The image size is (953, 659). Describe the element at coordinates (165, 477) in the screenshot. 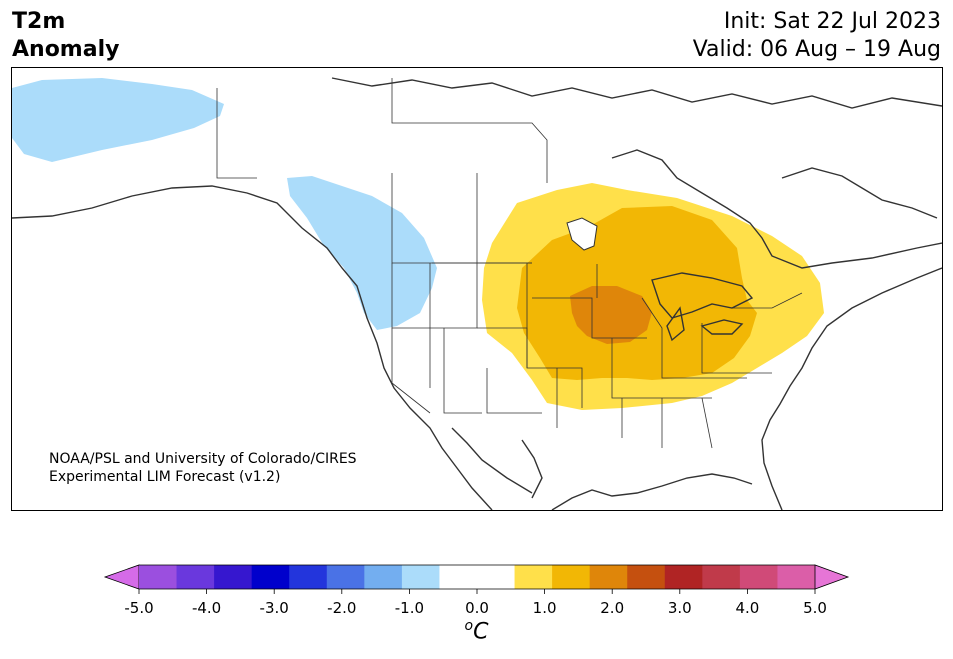

I see `credit-line-2: Experimental LIM Forecast (v1.2)` at that location.